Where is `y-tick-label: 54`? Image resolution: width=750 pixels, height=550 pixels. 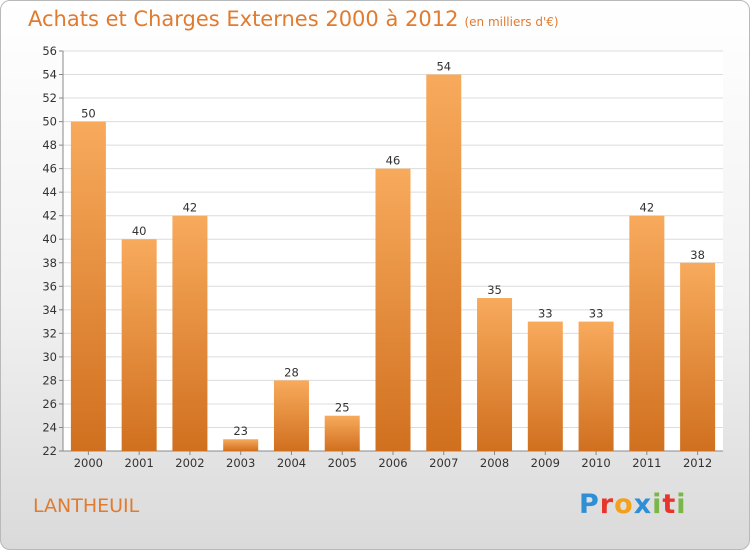
y-tick-label: 54 is located at coordinates (49, 75).